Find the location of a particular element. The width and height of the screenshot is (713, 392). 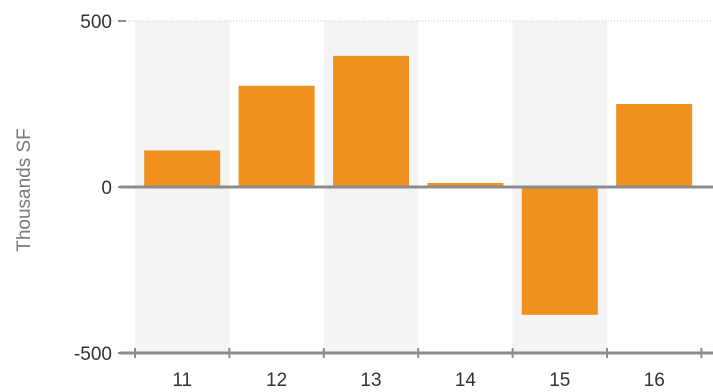

x-tick-label-11: 11 is located at coordinates (182, 380).